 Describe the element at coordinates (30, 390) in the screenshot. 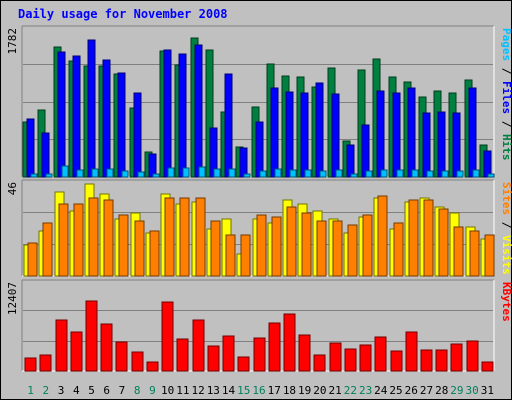

I see `x-tick-label: 1` at that location.